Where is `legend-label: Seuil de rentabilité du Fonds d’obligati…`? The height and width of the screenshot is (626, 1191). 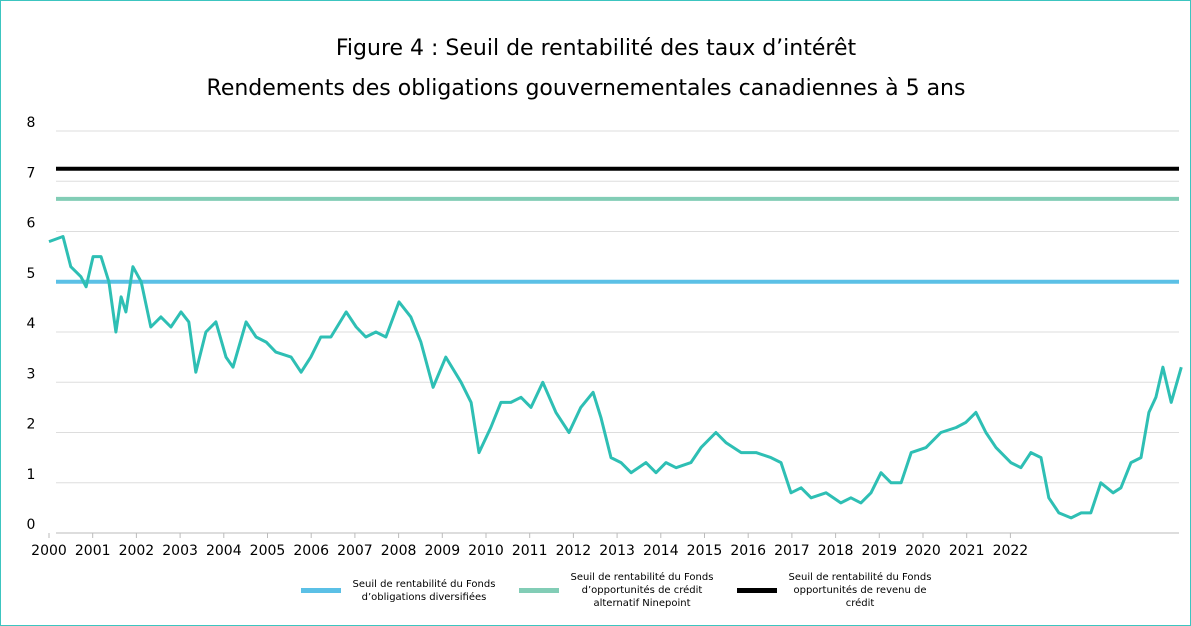
legend-label: Seuil de rentabilité du Fonds d’obligati… is located at coordinates (424, 590).